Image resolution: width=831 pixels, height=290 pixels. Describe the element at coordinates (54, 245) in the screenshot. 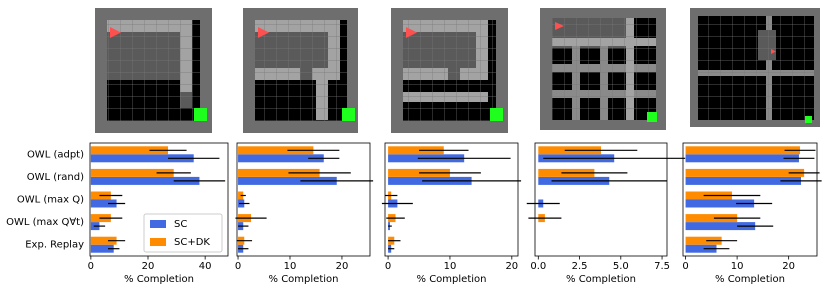

I see `y-tick-label: Exp. Replay` at that location.